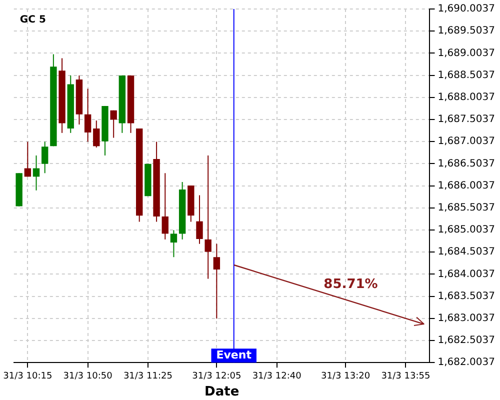 Image resolution: width=500 pixels, height=400 pixels. Describe the element at coordinates (467, 340) in the screenshot. I see `y-tick-label: 1,682.5037` at that location.